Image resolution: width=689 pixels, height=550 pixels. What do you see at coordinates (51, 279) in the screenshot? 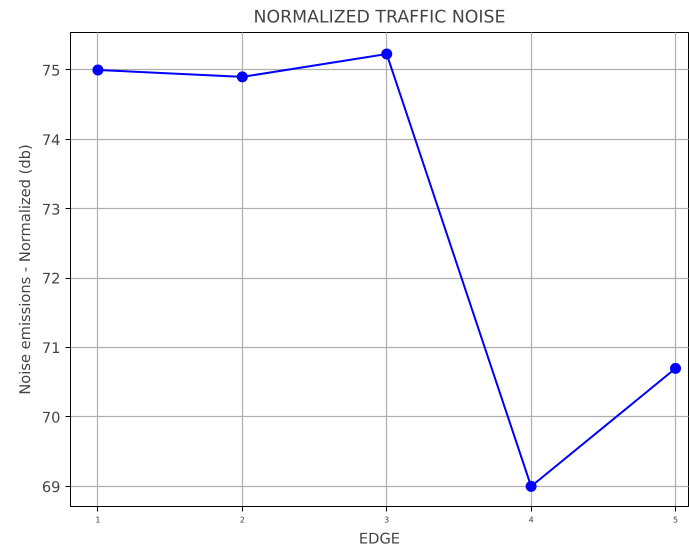
I see `y-tick-label: 72` at bounding box center [51, 279].